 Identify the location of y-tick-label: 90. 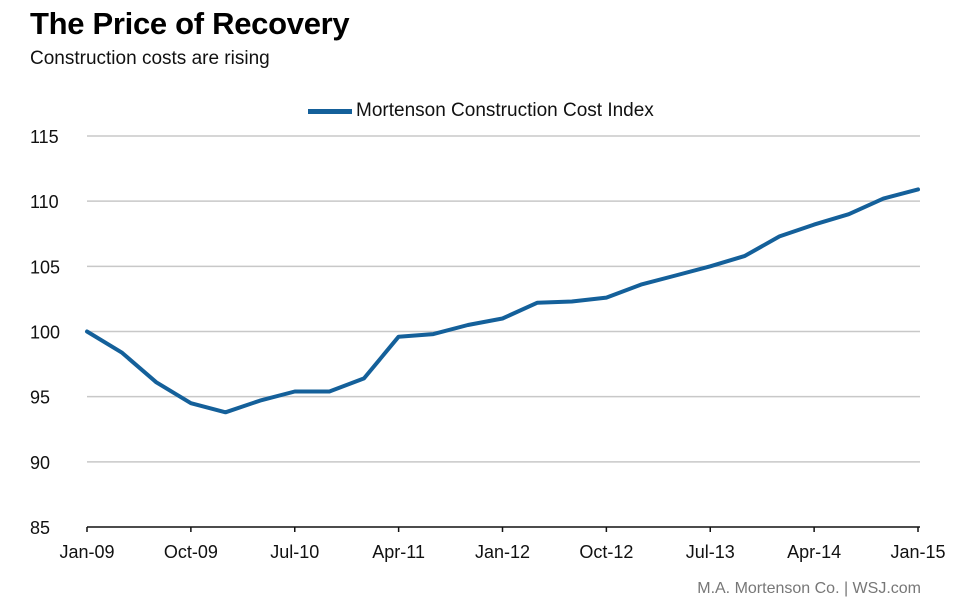
(40, 463).